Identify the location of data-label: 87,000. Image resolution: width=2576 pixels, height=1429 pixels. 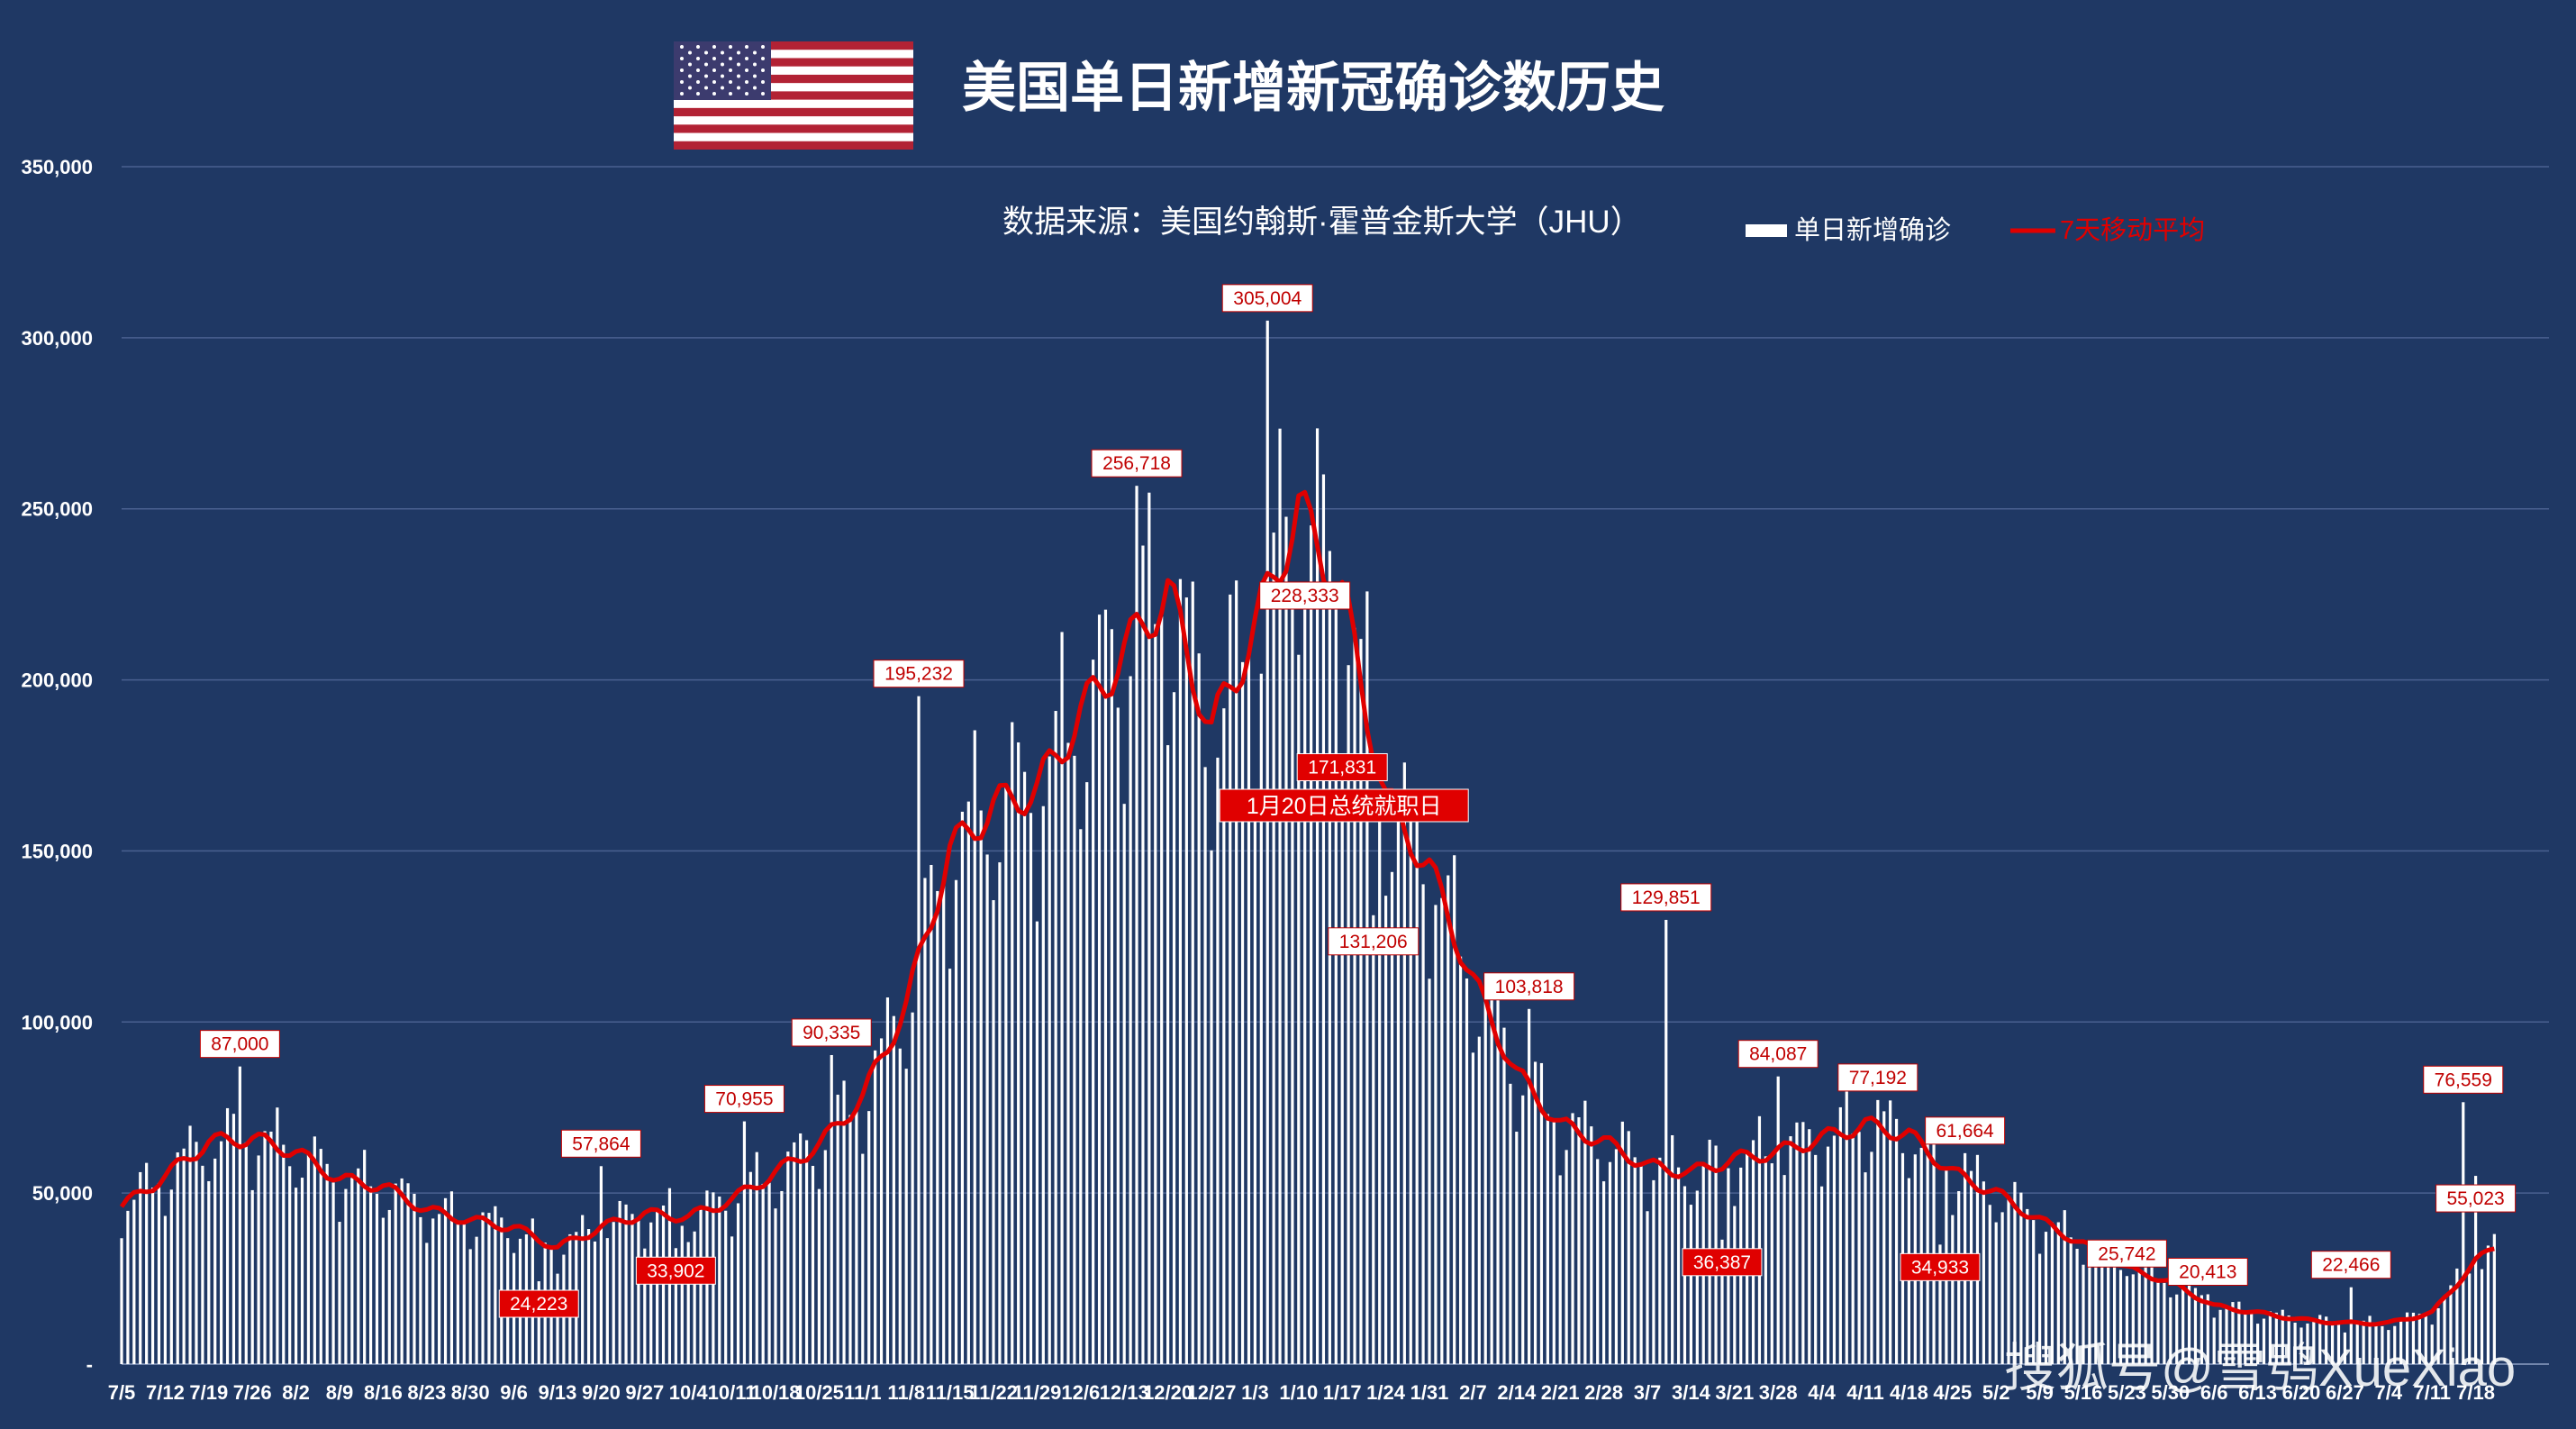
(239, 1044).